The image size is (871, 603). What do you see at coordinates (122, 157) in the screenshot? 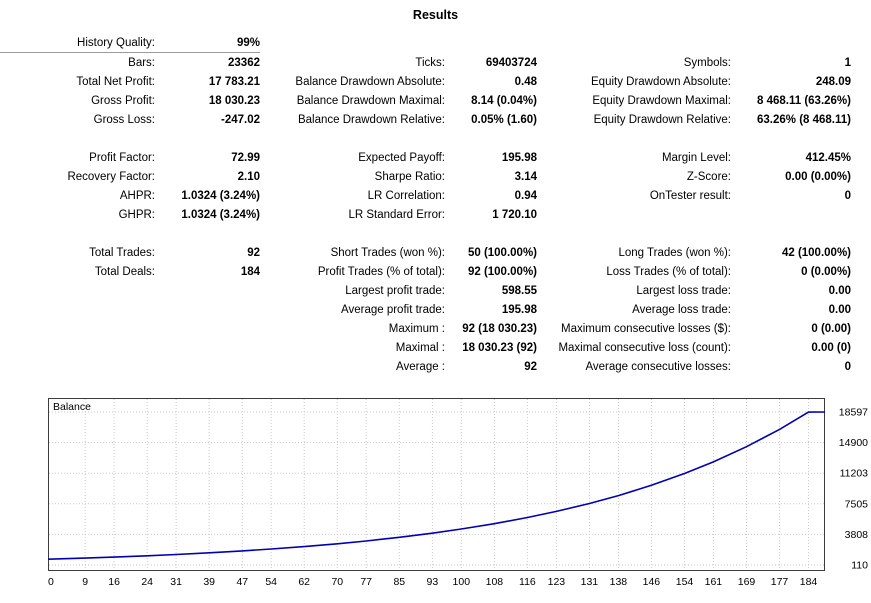
I see `stat-label: Profit Factor:` at bounding box center [122, 157].